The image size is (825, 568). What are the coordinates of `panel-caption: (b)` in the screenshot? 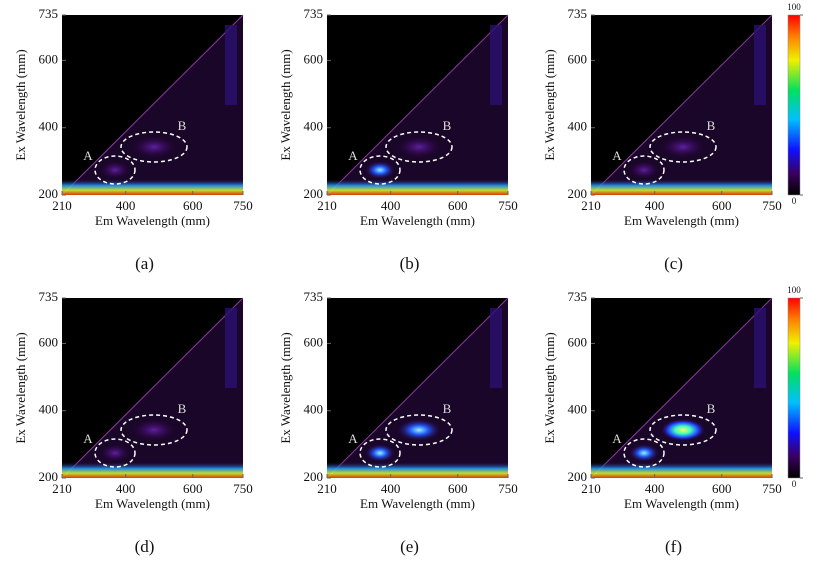 It's located at (410, 263).